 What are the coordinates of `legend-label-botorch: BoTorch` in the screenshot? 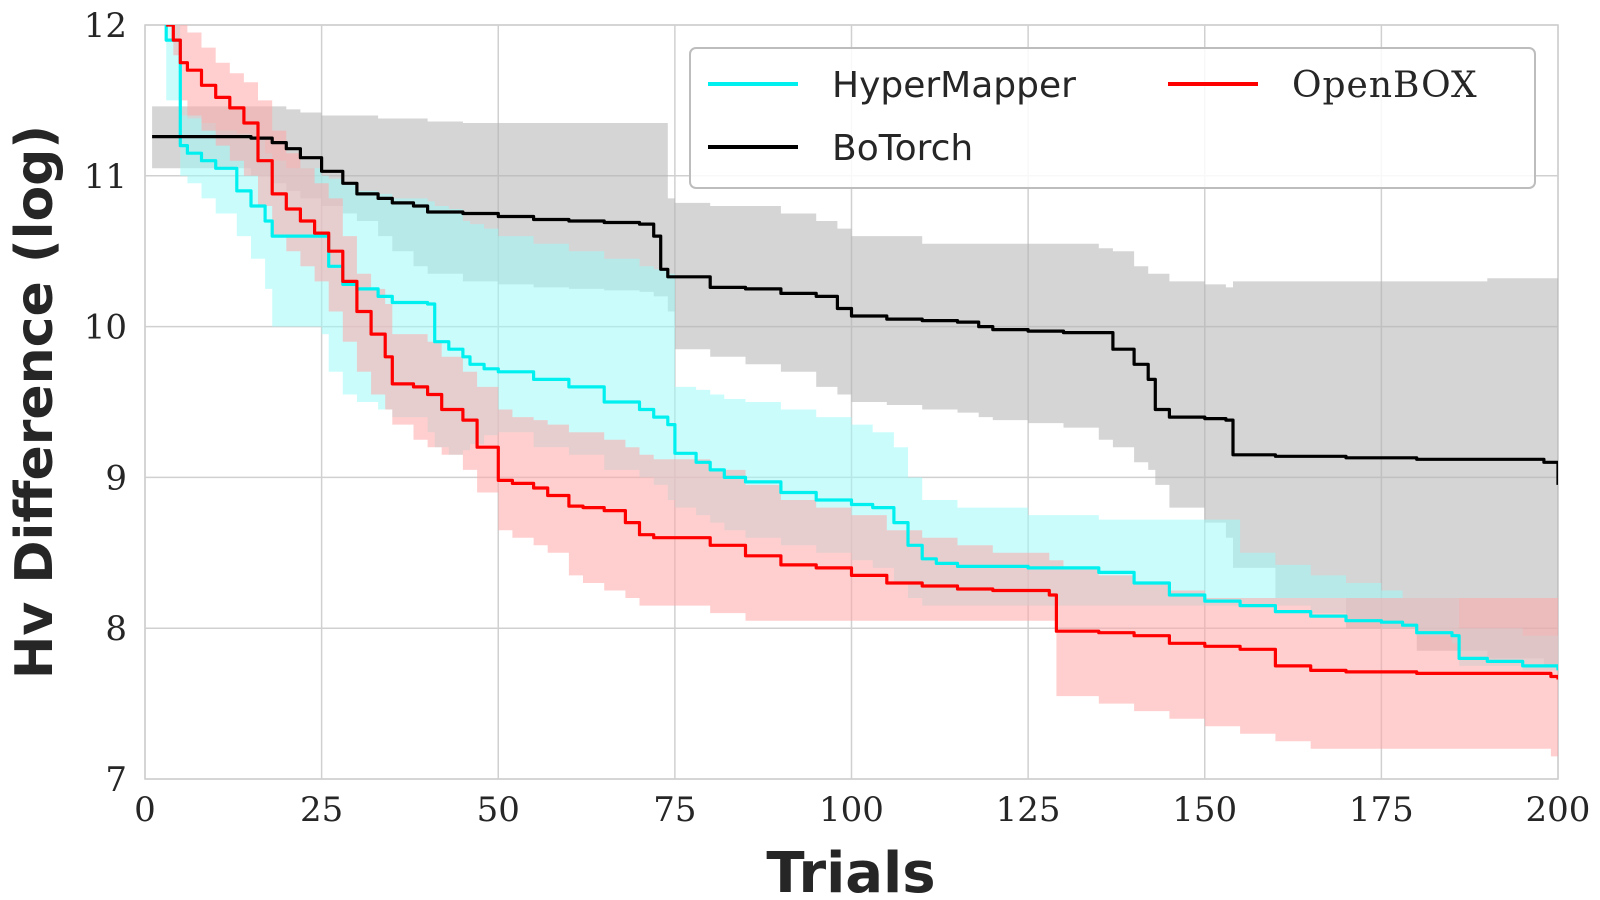 It's located at (902, 148).